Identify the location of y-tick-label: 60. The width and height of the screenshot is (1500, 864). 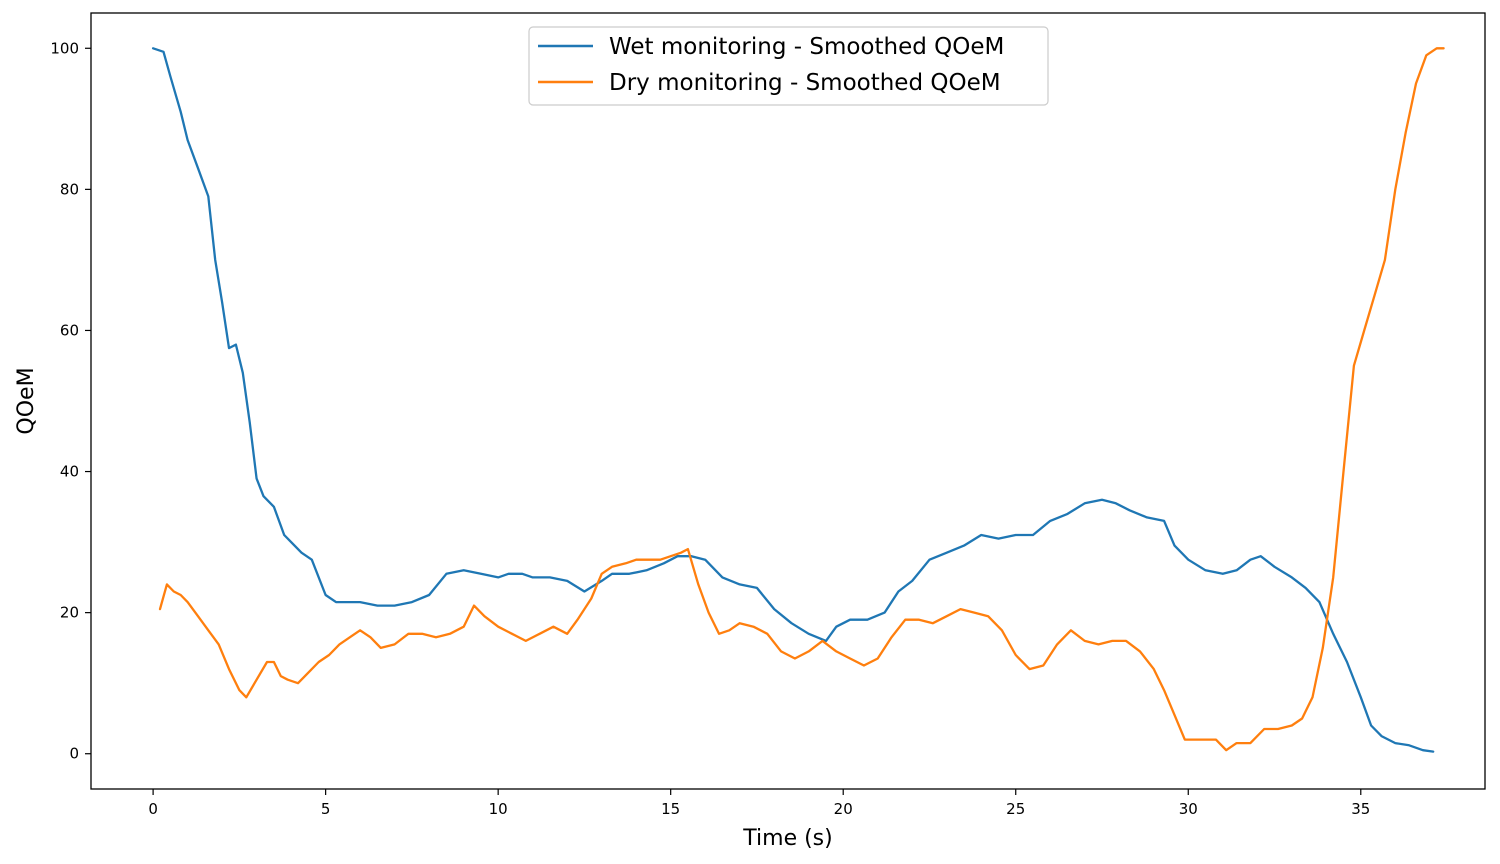
(69, 330).